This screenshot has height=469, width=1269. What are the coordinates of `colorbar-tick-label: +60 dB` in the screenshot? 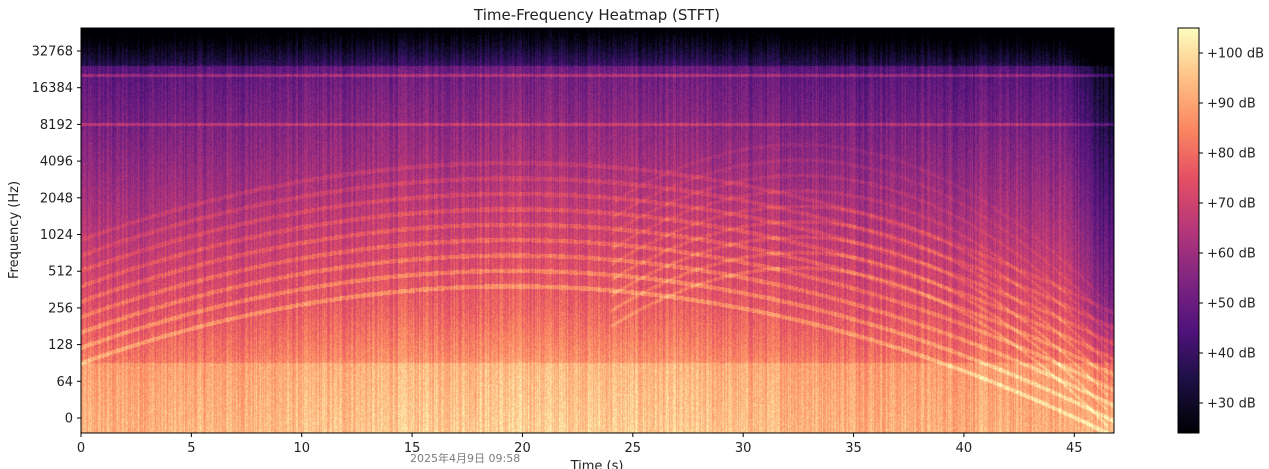 It's located at (1231, 254).